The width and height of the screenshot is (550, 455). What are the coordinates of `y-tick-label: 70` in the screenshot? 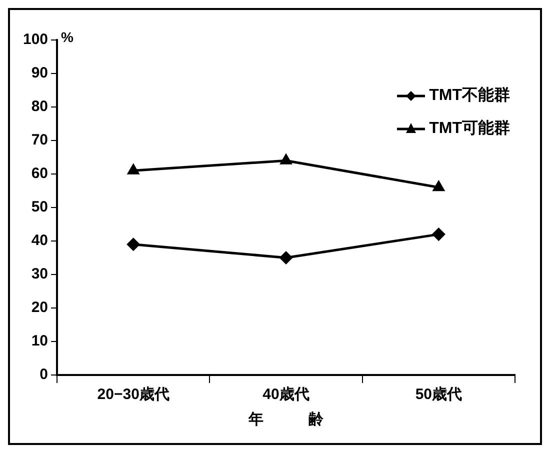 It's located at (39, 140).